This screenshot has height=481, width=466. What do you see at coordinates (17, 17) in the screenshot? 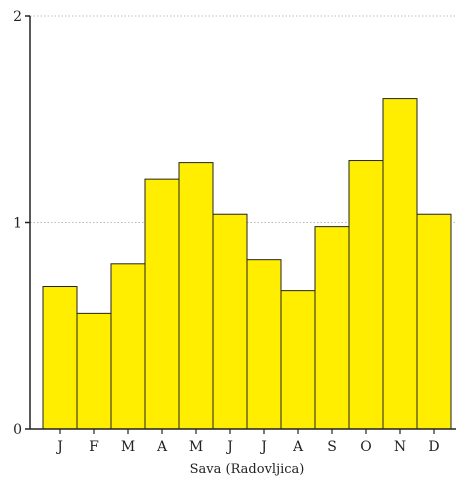
I see `y-tick-label: 2` at bounding box center [17, 17].